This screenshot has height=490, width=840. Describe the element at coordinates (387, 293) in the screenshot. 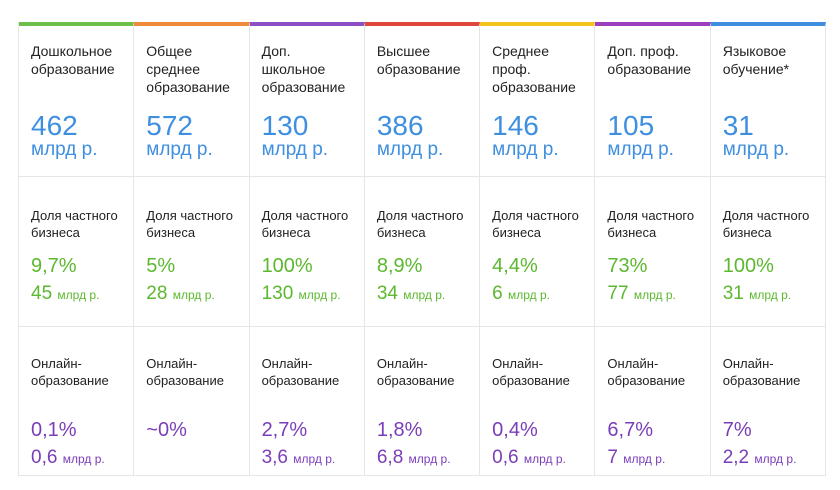

I see `private-share-amount-value: 34` at that location.